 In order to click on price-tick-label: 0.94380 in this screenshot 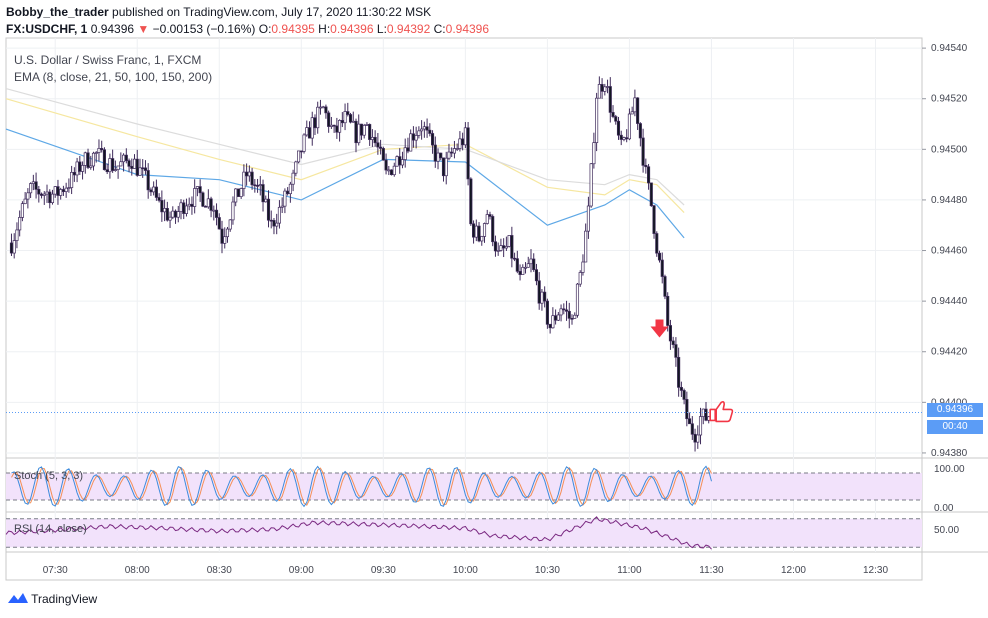, I will do `click(949, 453)`.